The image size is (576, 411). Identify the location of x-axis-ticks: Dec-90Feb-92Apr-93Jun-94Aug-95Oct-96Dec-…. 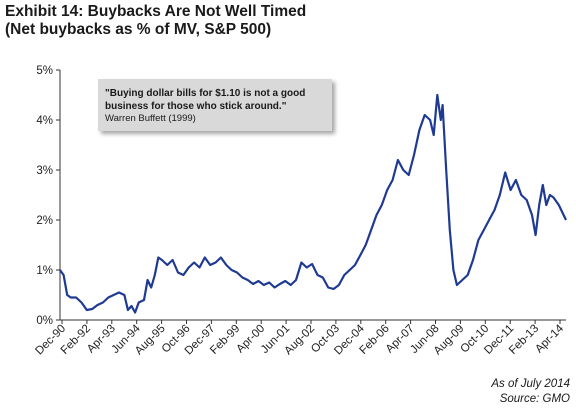
(300, 338).